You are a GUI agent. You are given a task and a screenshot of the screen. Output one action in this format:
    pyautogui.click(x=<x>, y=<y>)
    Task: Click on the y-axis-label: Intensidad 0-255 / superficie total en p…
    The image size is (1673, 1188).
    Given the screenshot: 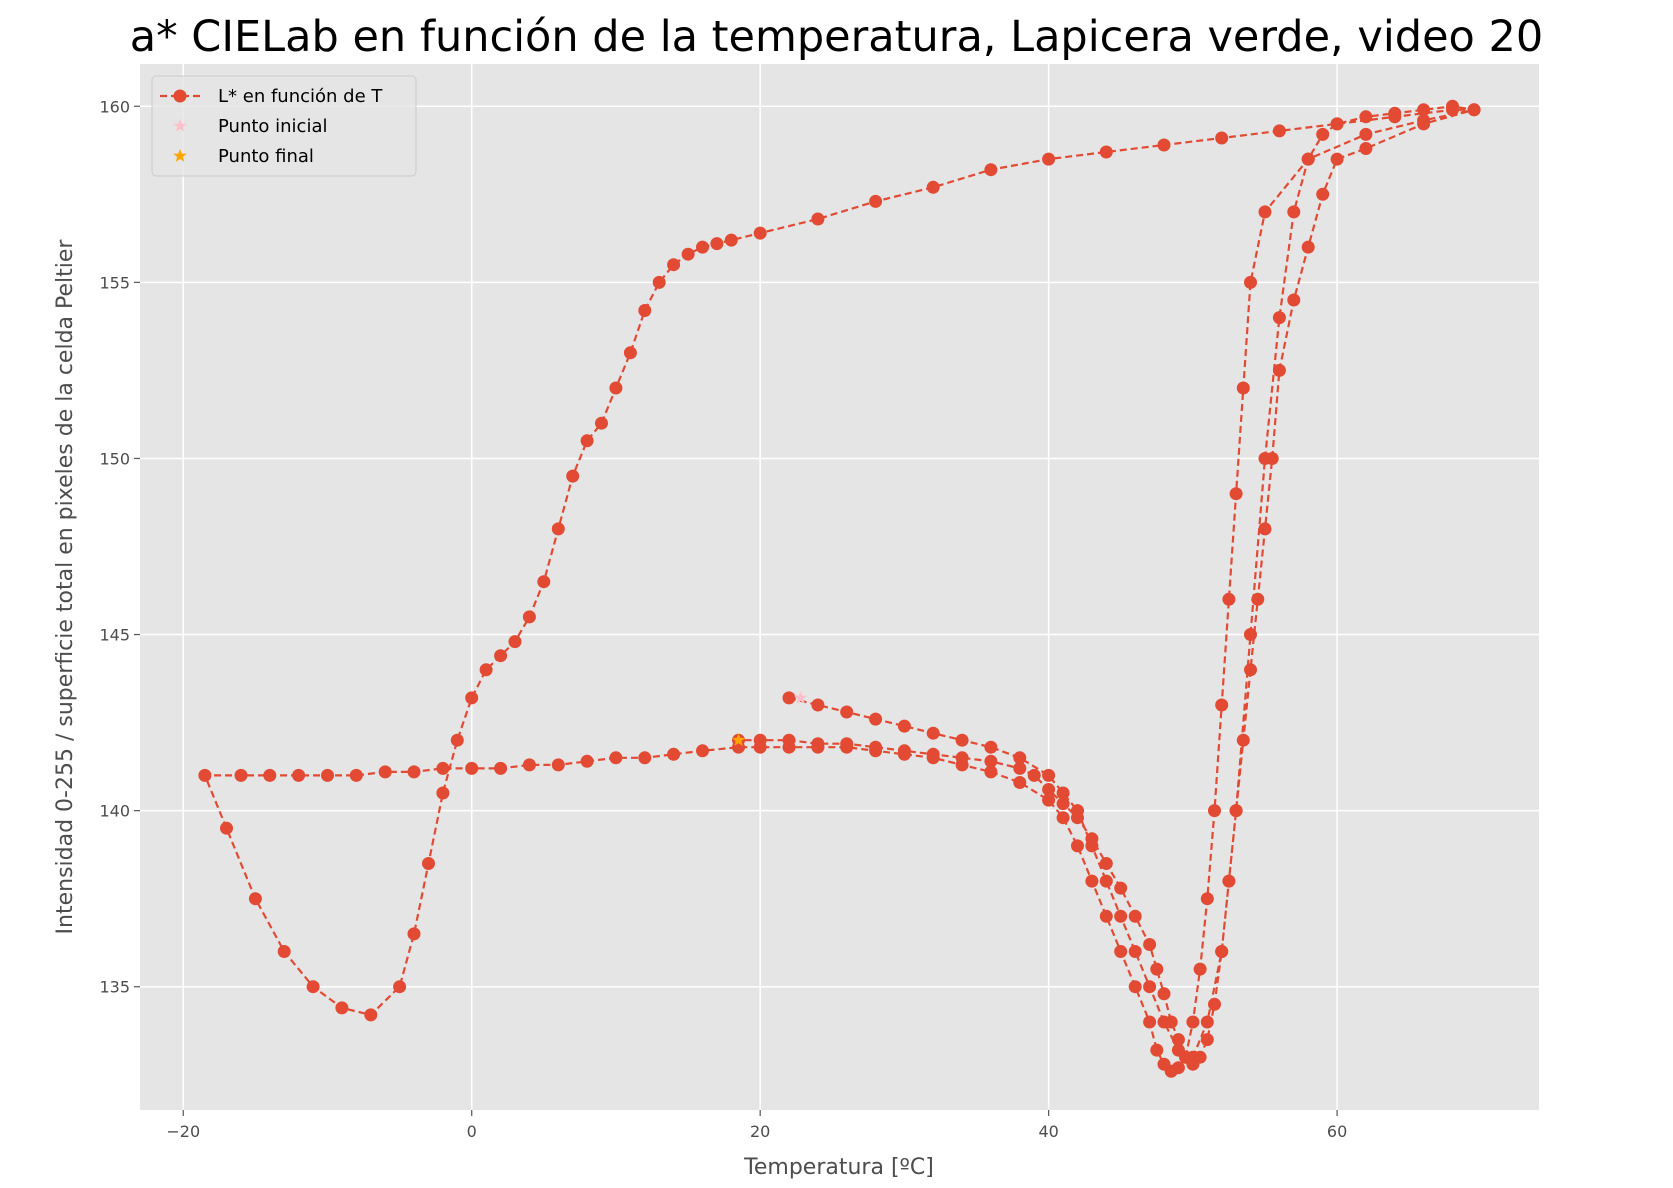 What is the action you would take?
    pyautogui.click(x=65, y=587)
    